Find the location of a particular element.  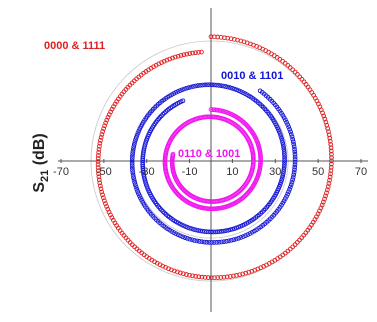

x-tick-label-5: 30 is located at coordinates (275, 172).